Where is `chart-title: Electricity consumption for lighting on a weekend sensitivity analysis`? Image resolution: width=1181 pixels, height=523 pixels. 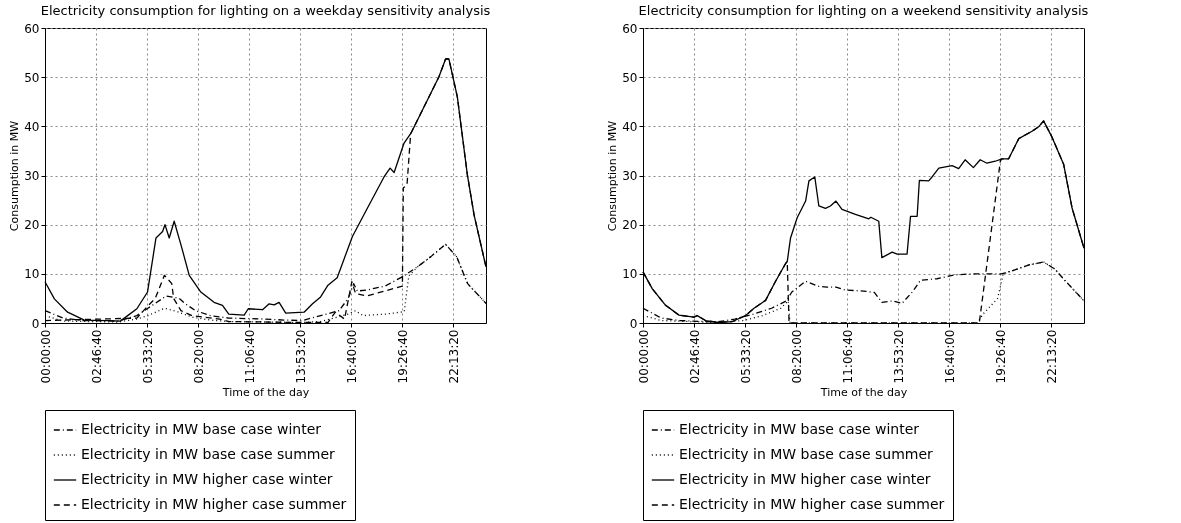 chart-title: Electricity consumption for lighting on a weekend sensitivity analysis is located at coordinates (863, 10).